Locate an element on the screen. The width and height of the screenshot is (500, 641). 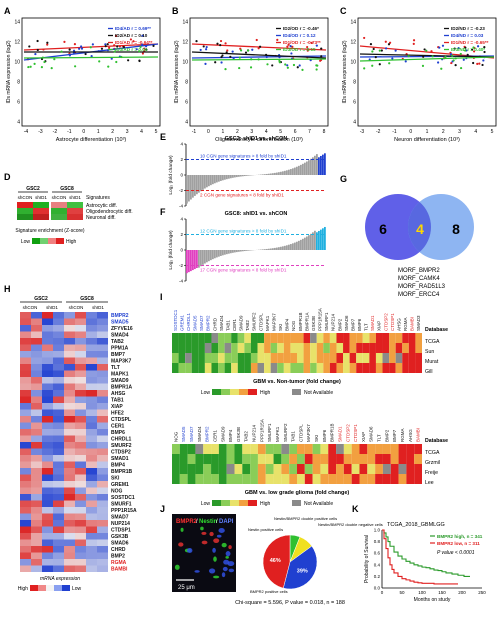
km-xtick: 50 is located at coordinates (402, 592).